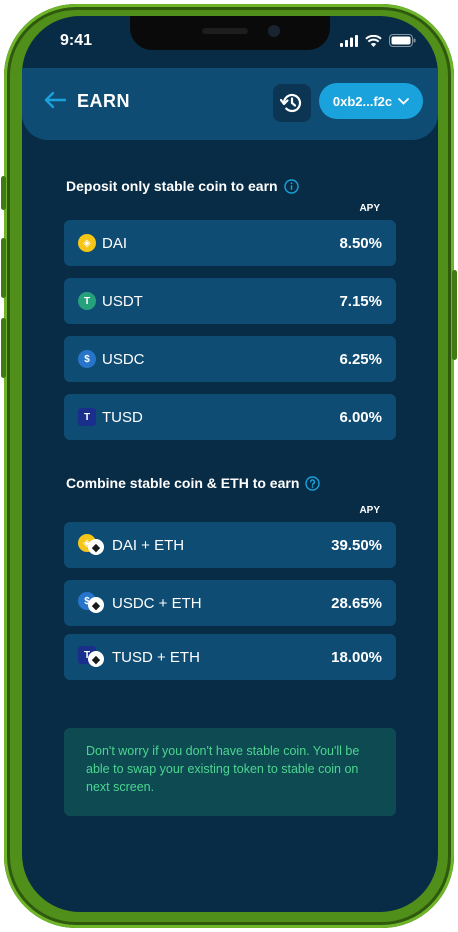 The width and height of the screenshot is (458, 932). I want to click on chevron-down-icon, so click(404, 101).